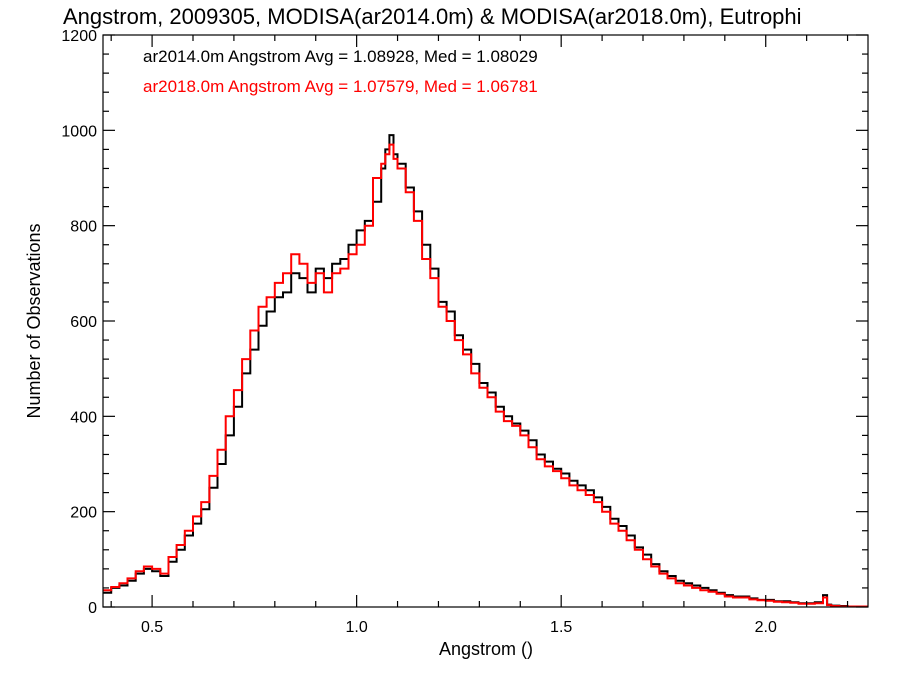  What do you see at coordinates (83, 417) in the screenshot?
I see `y-tick-label: 400` at bounding box center [83, 417].